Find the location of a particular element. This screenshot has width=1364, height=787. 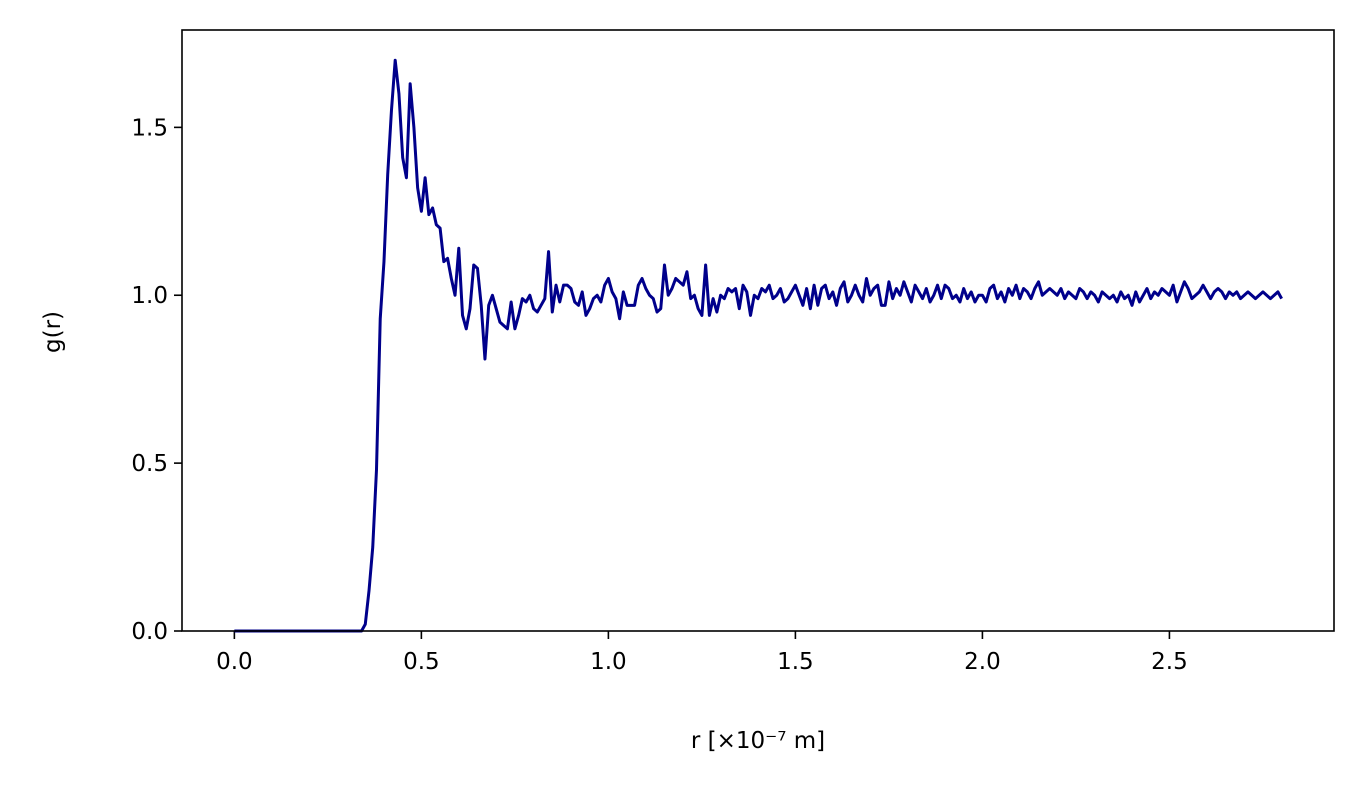

x-tick-label: 0.0 is located at coordinates (234, 662).